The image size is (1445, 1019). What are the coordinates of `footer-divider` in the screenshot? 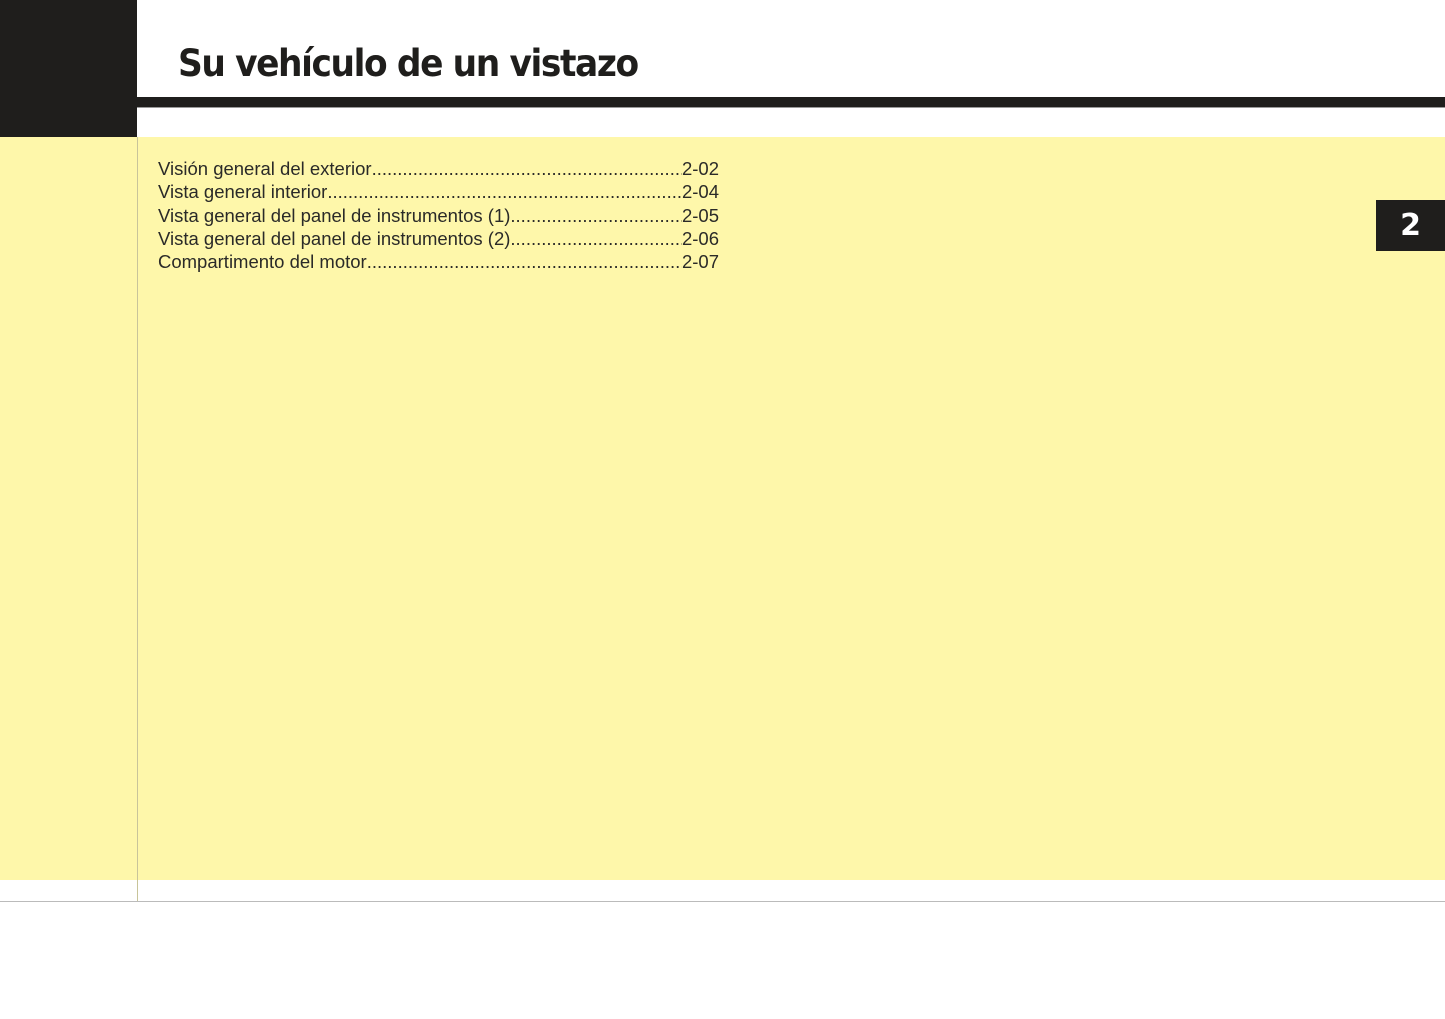 It's located at (722, 901).